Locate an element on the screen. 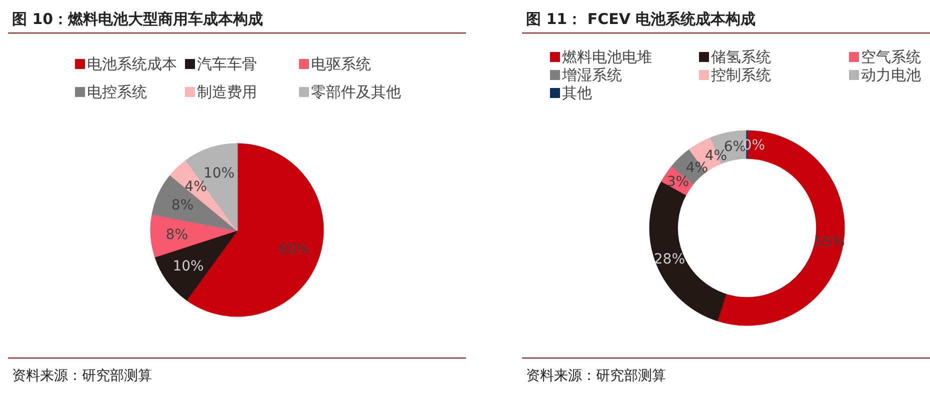  legend-label: 燃料电池电堆 is located at coordinates (607, 57).